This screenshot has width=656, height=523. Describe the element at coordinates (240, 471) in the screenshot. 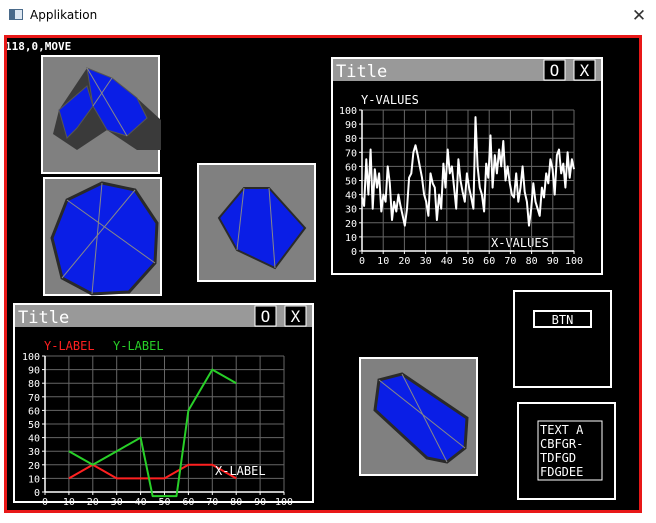

I see `chart2-xlabel: X-LABEL` at that location.